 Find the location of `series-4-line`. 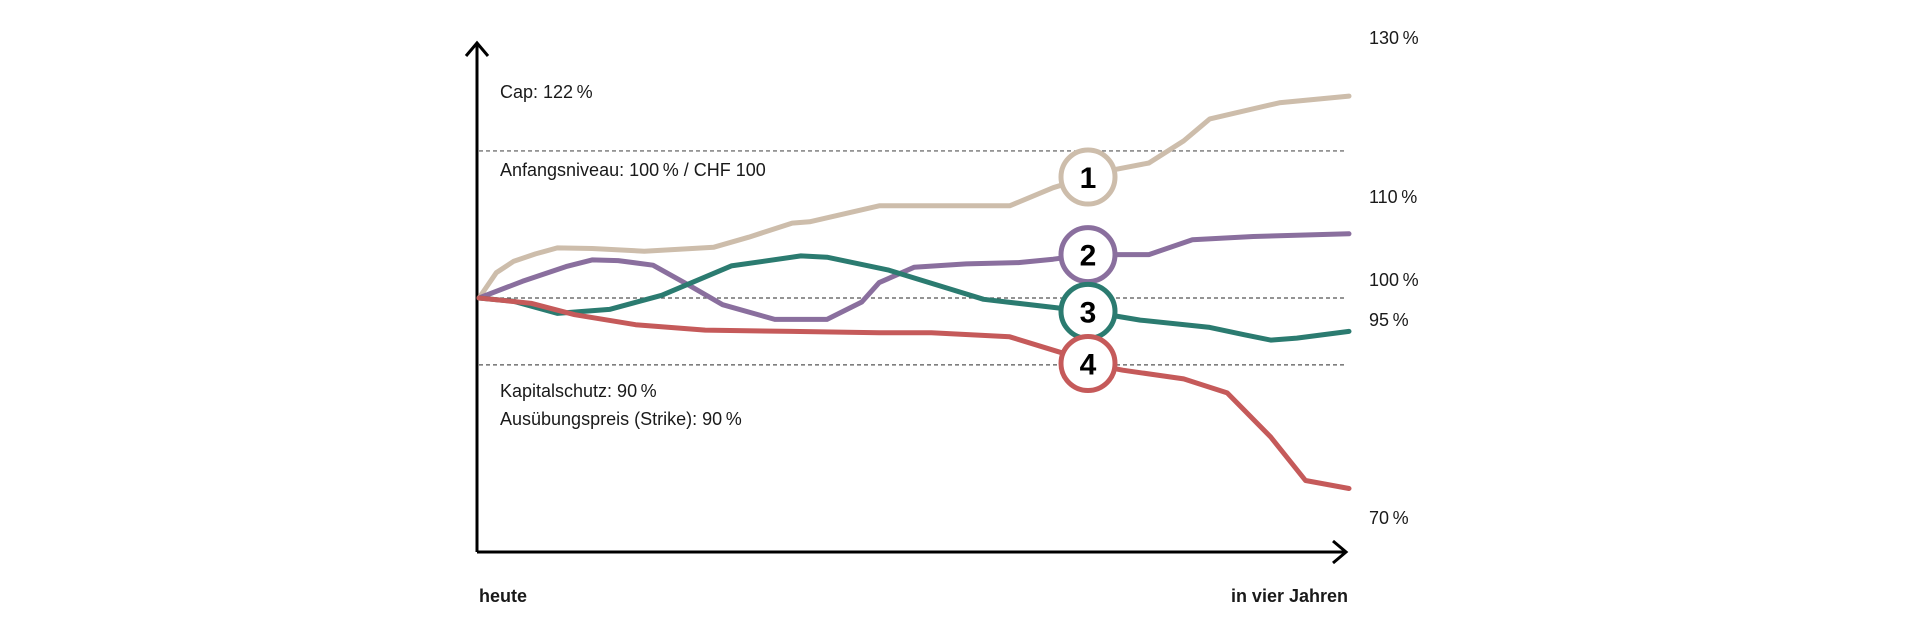

series-4-line is located at coordinates (914, 393).